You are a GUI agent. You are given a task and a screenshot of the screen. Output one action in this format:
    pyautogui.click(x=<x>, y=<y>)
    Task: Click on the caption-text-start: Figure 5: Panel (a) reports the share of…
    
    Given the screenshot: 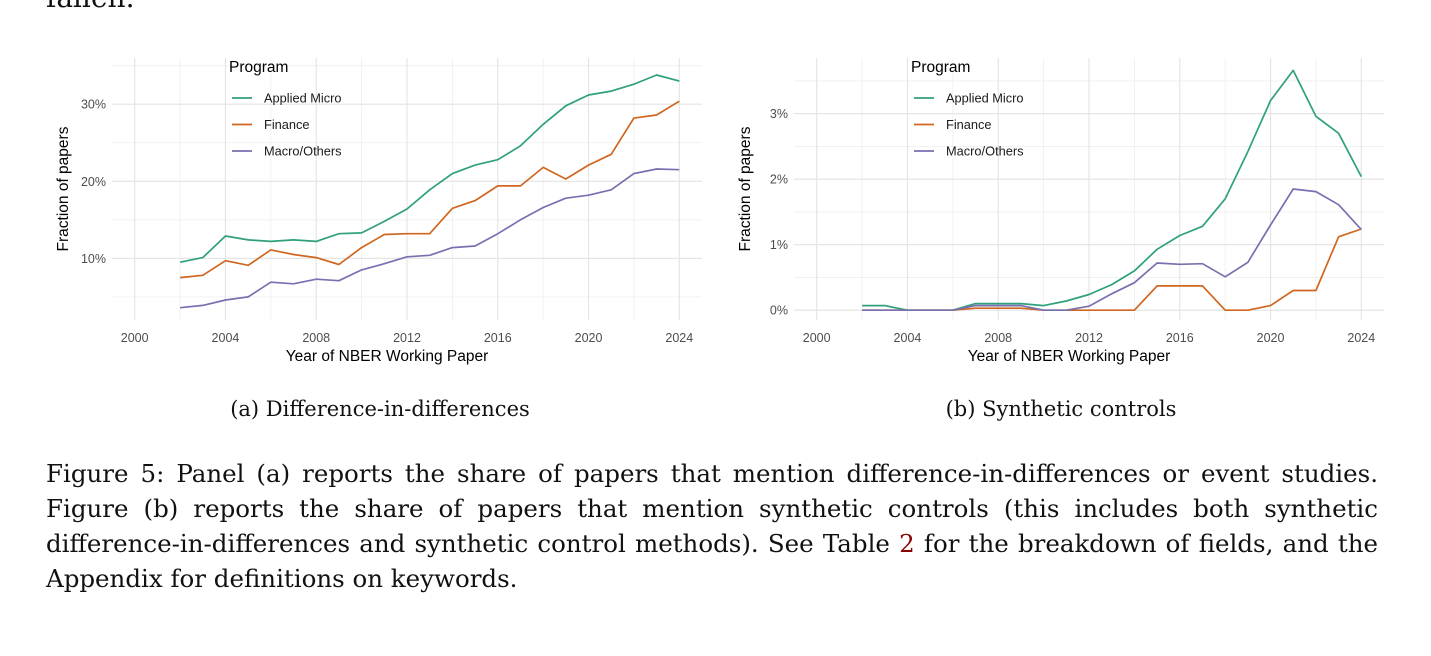 What is the action you would take?
    pyautogui.click(x=712, y=508)
    